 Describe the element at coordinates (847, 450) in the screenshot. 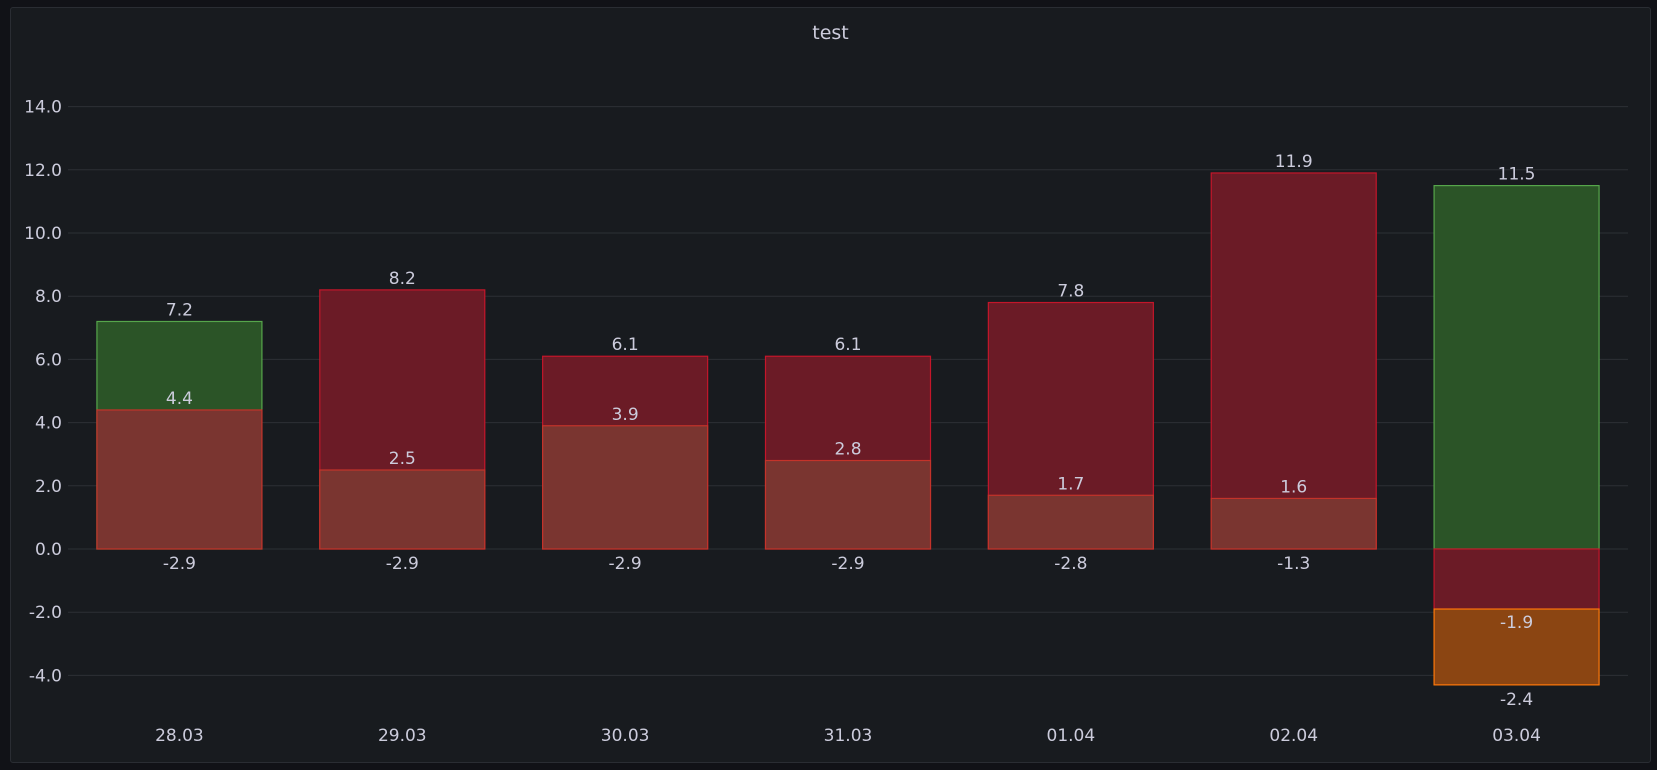

I see `bar-inner-label: 2.8` at that location.